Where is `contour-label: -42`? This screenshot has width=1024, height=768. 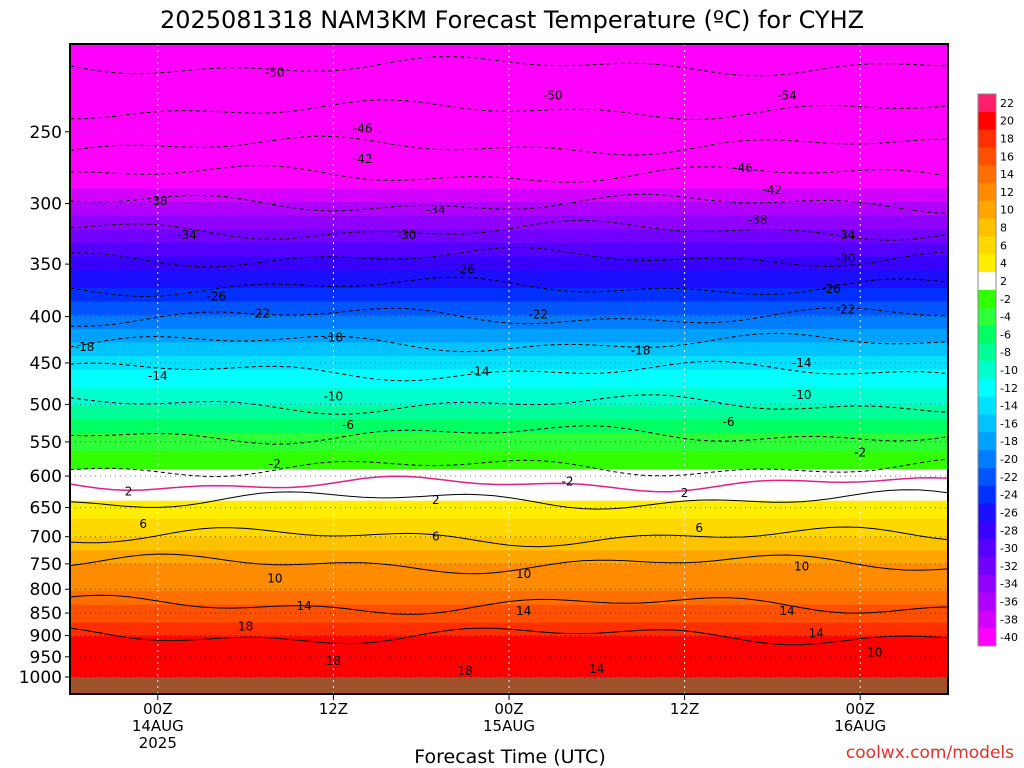 contour-label: -42 is located at coordinates (363, 159).